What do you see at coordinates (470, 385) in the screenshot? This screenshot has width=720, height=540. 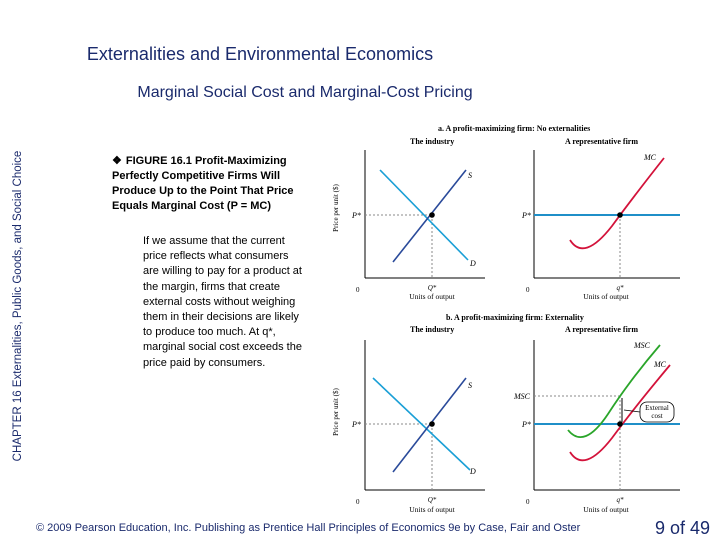 I see `panel-b-supply-label: S` at bounding box center [470, 385].